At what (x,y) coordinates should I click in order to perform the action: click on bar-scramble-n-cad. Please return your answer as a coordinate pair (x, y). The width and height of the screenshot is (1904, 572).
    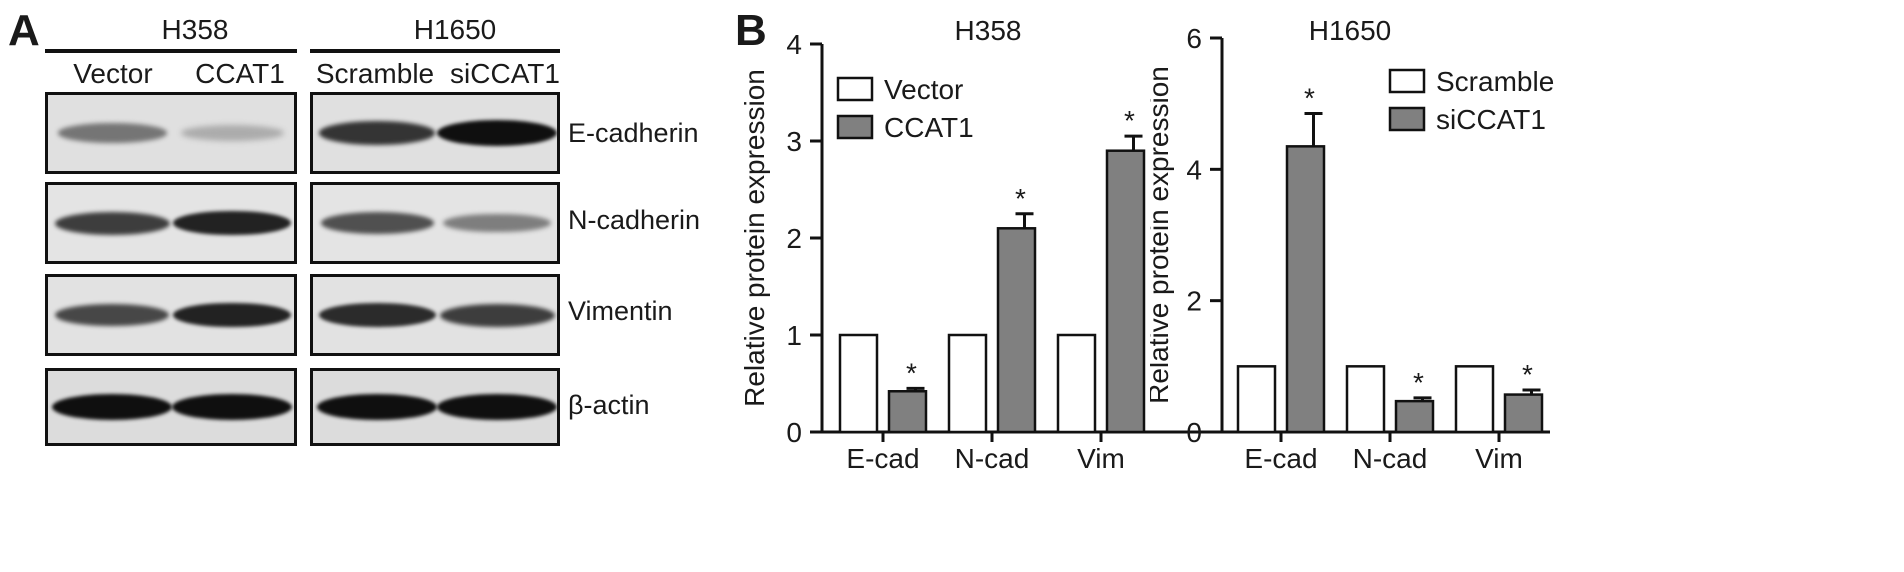
    Looking at the image, I should click on (1365, 399).